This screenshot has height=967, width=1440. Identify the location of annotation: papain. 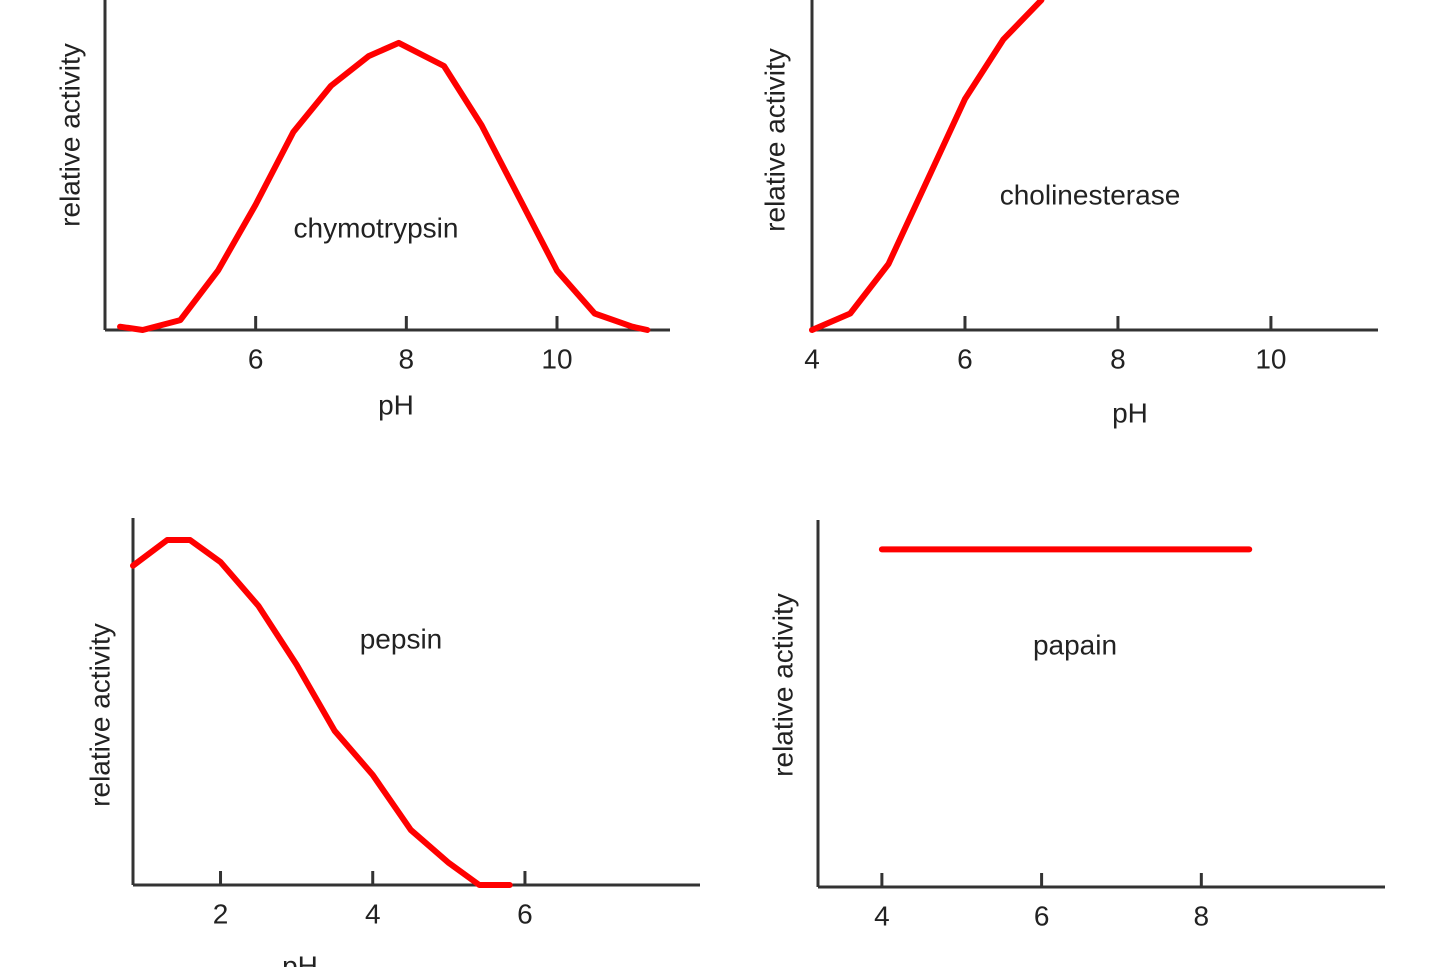
(1075, 644).